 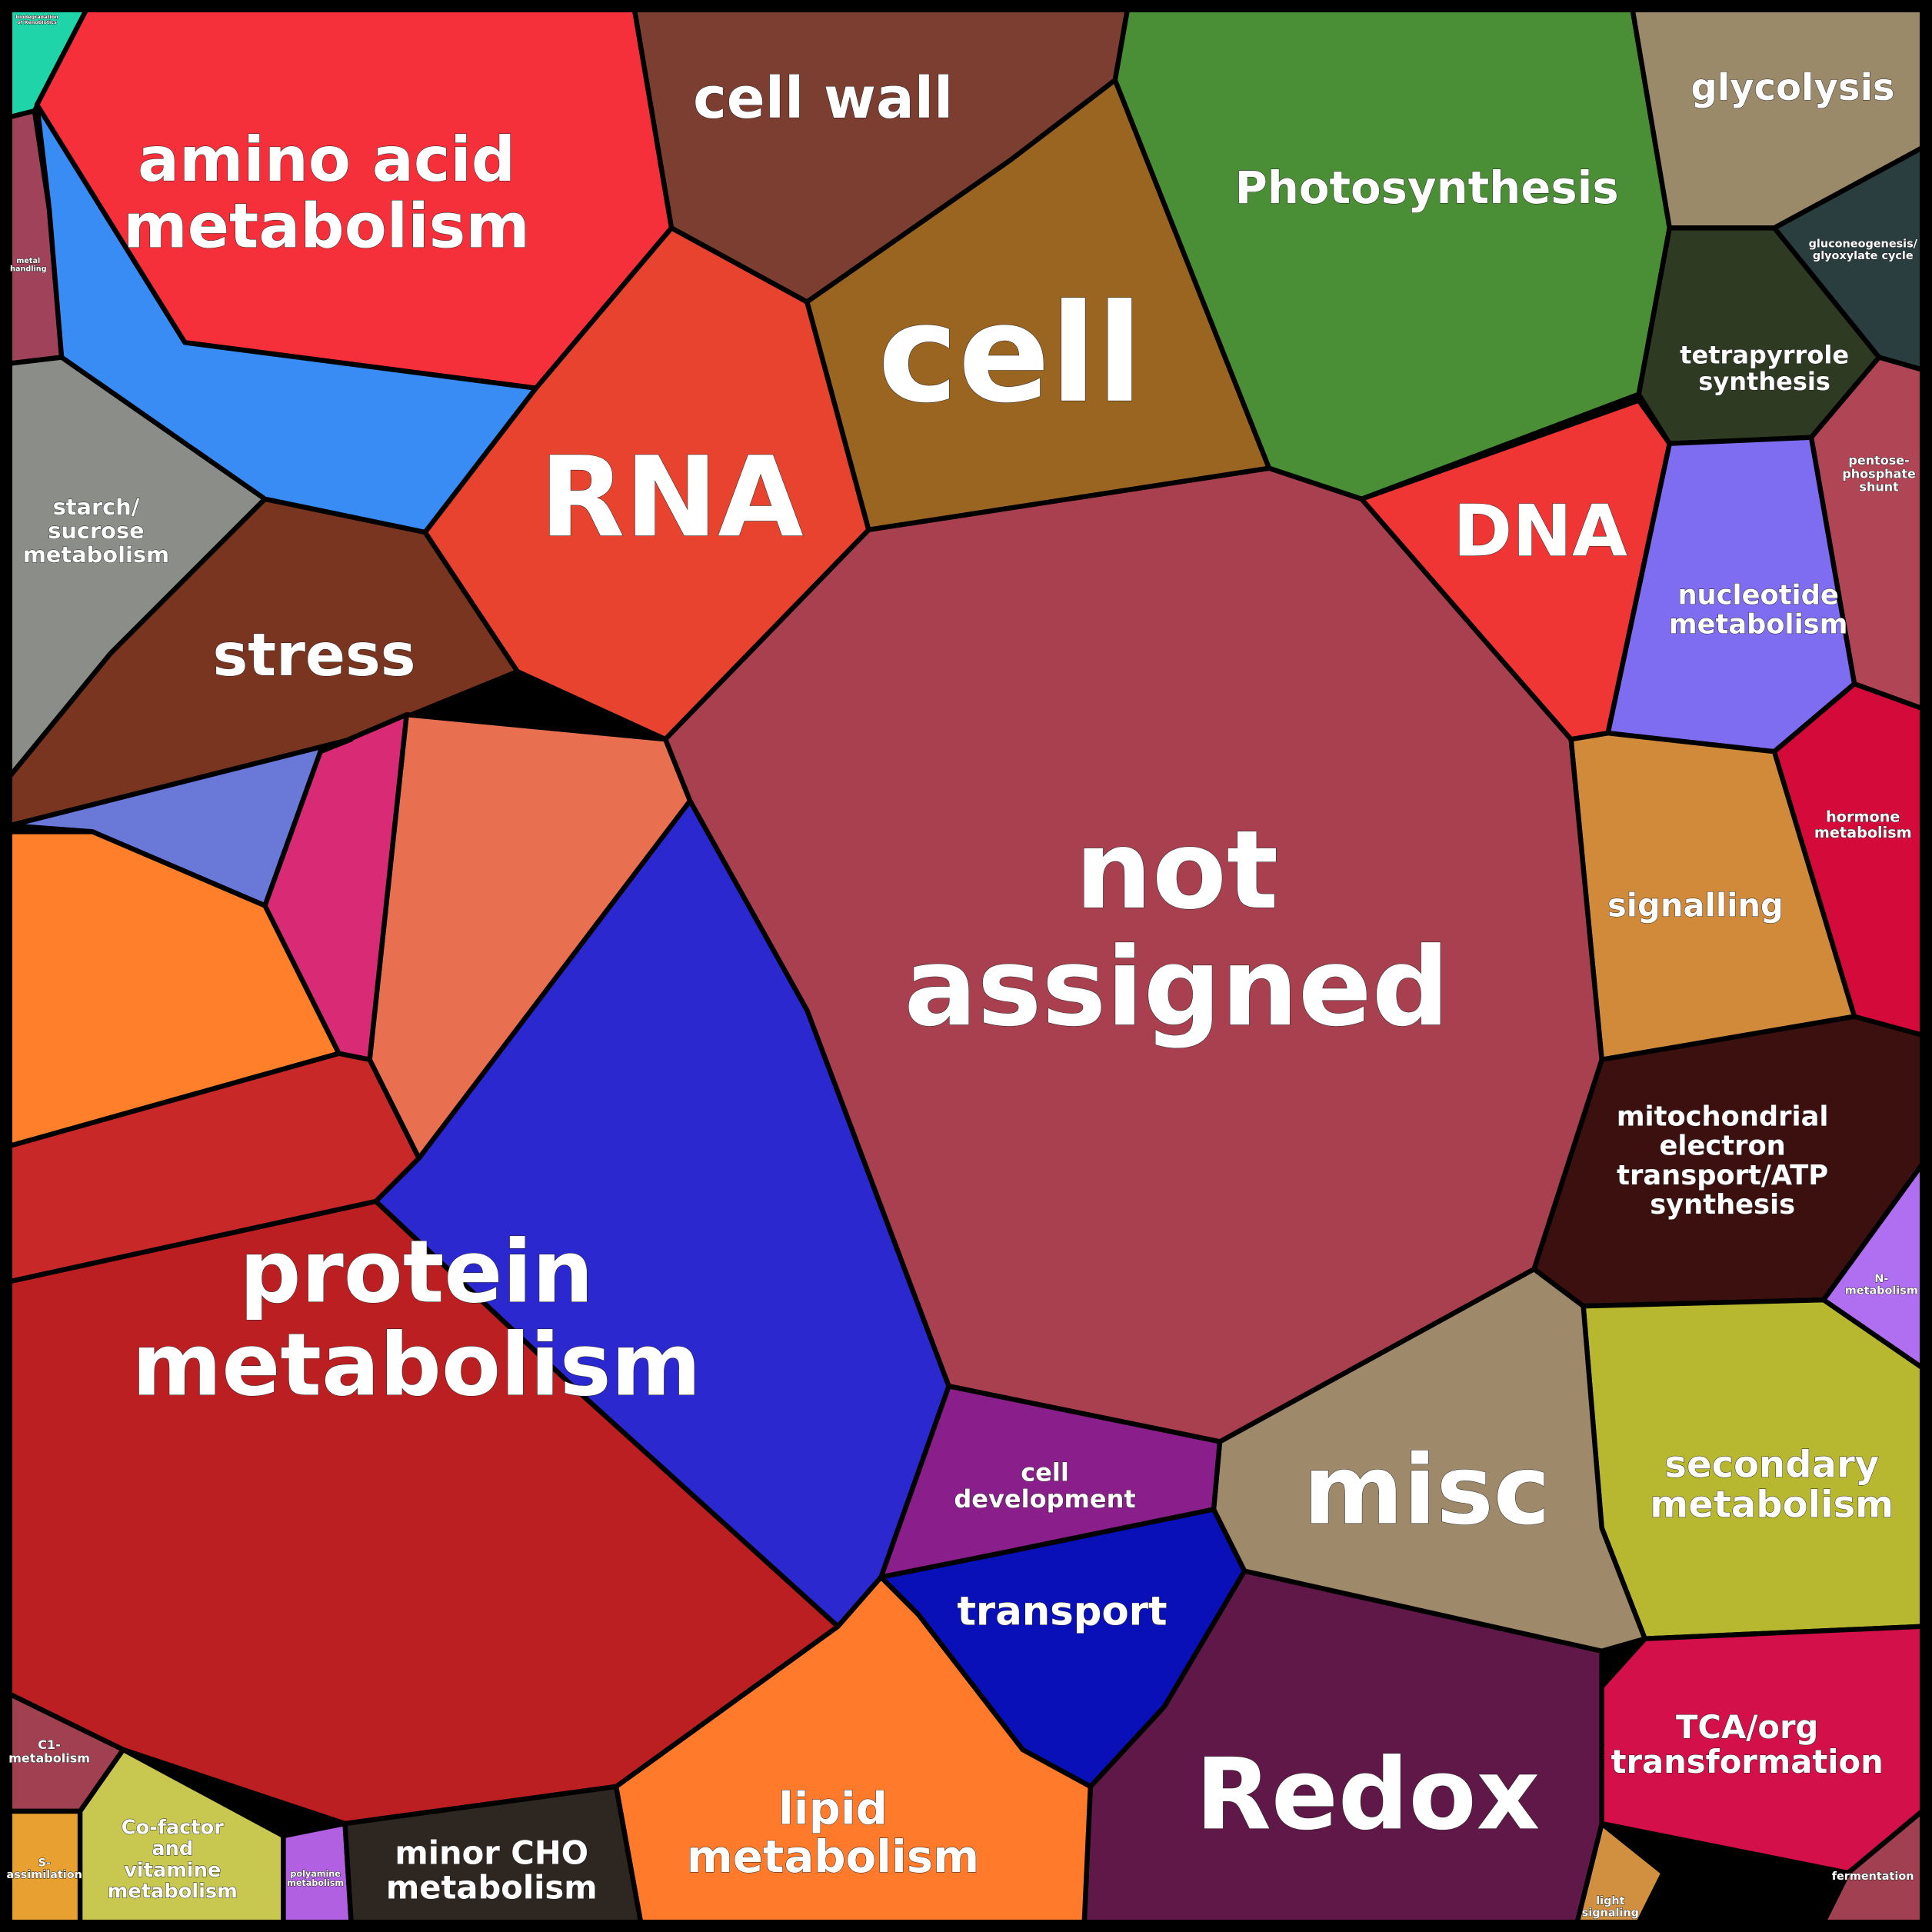 I want to click on label-line: of Xenobiotics, so click(x=37, y=22).